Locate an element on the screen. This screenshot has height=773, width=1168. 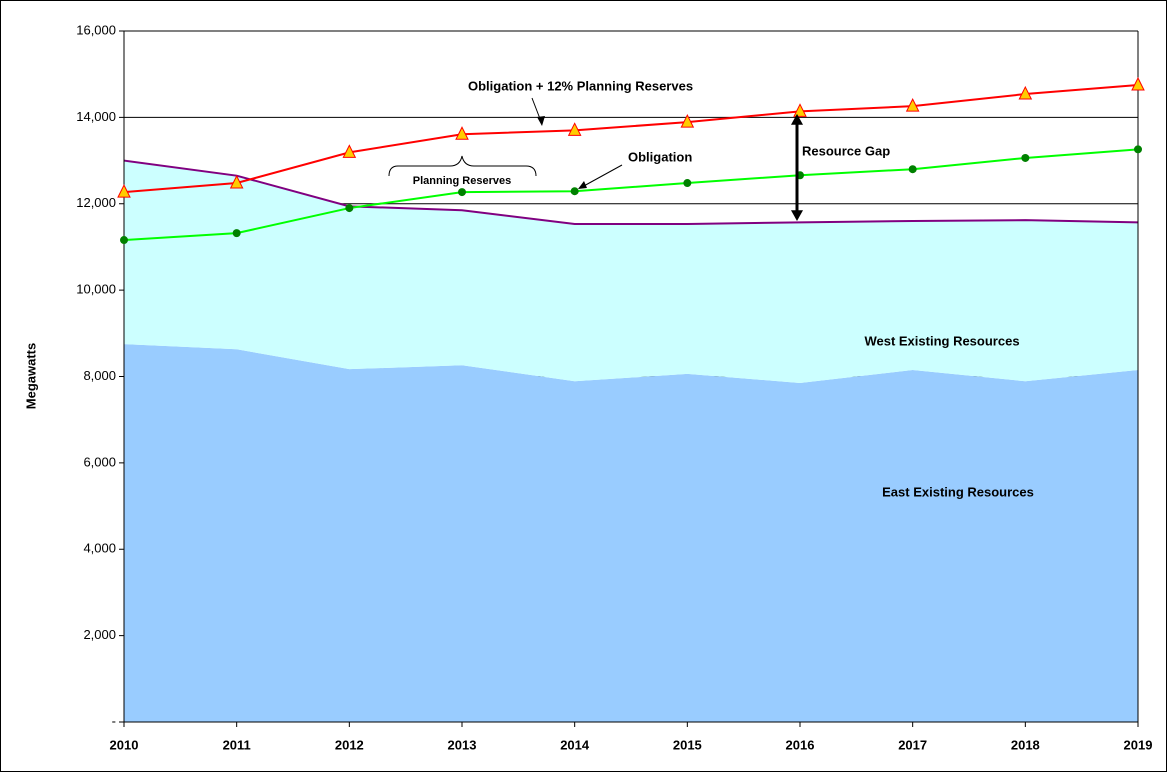
x-tick-label: 2013 is located at coordinates (462, 744).